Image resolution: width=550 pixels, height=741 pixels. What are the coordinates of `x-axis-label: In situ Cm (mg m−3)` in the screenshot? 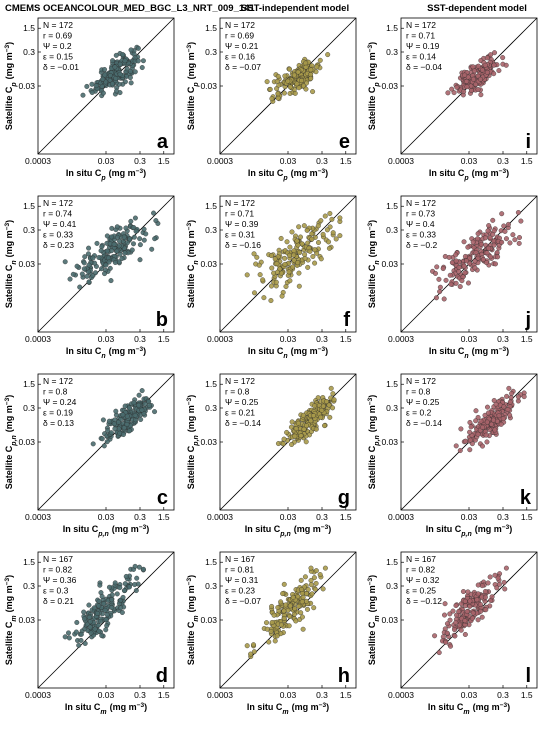 It's located at (288, 709).